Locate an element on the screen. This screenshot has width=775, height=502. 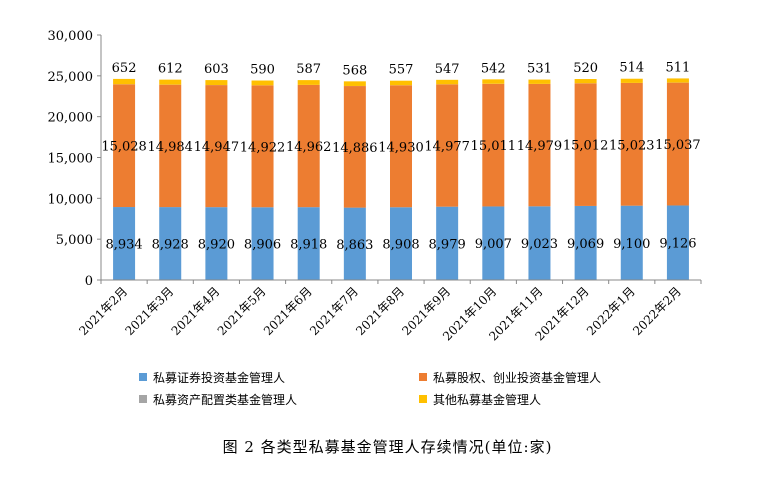
data-label: 9,100 is located at coordinates (631, 244).